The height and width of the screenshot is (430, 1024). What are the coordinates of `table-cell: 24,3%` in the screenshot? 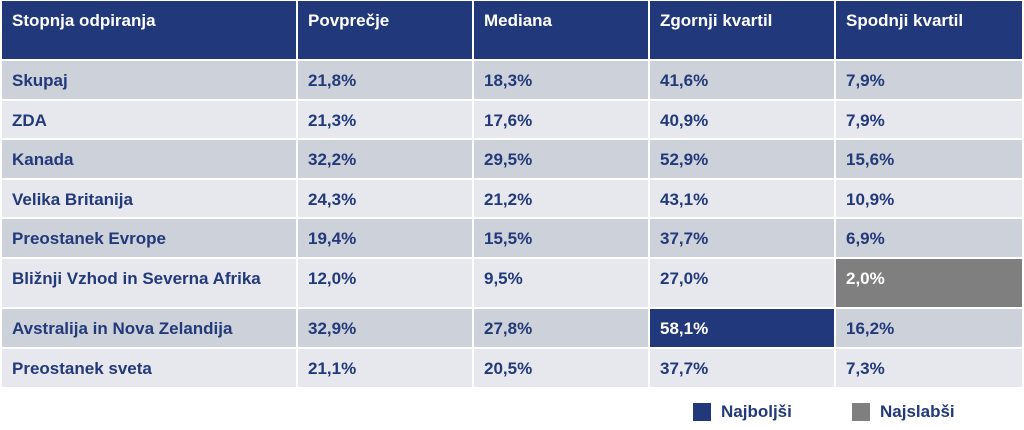 It's located at (386, 198).